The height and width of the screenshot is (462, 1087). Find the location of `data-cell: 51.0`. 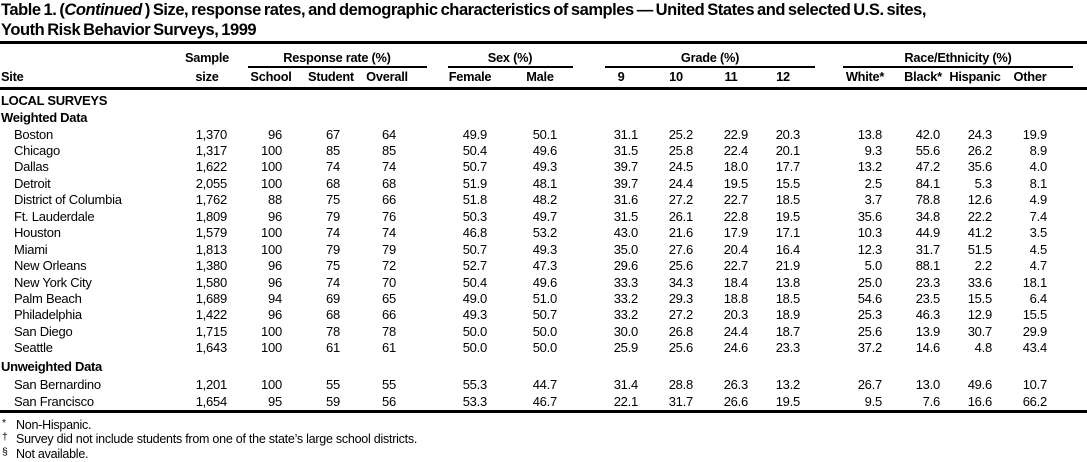

data-cell: 51.0 is located at coordinates (545, 298).